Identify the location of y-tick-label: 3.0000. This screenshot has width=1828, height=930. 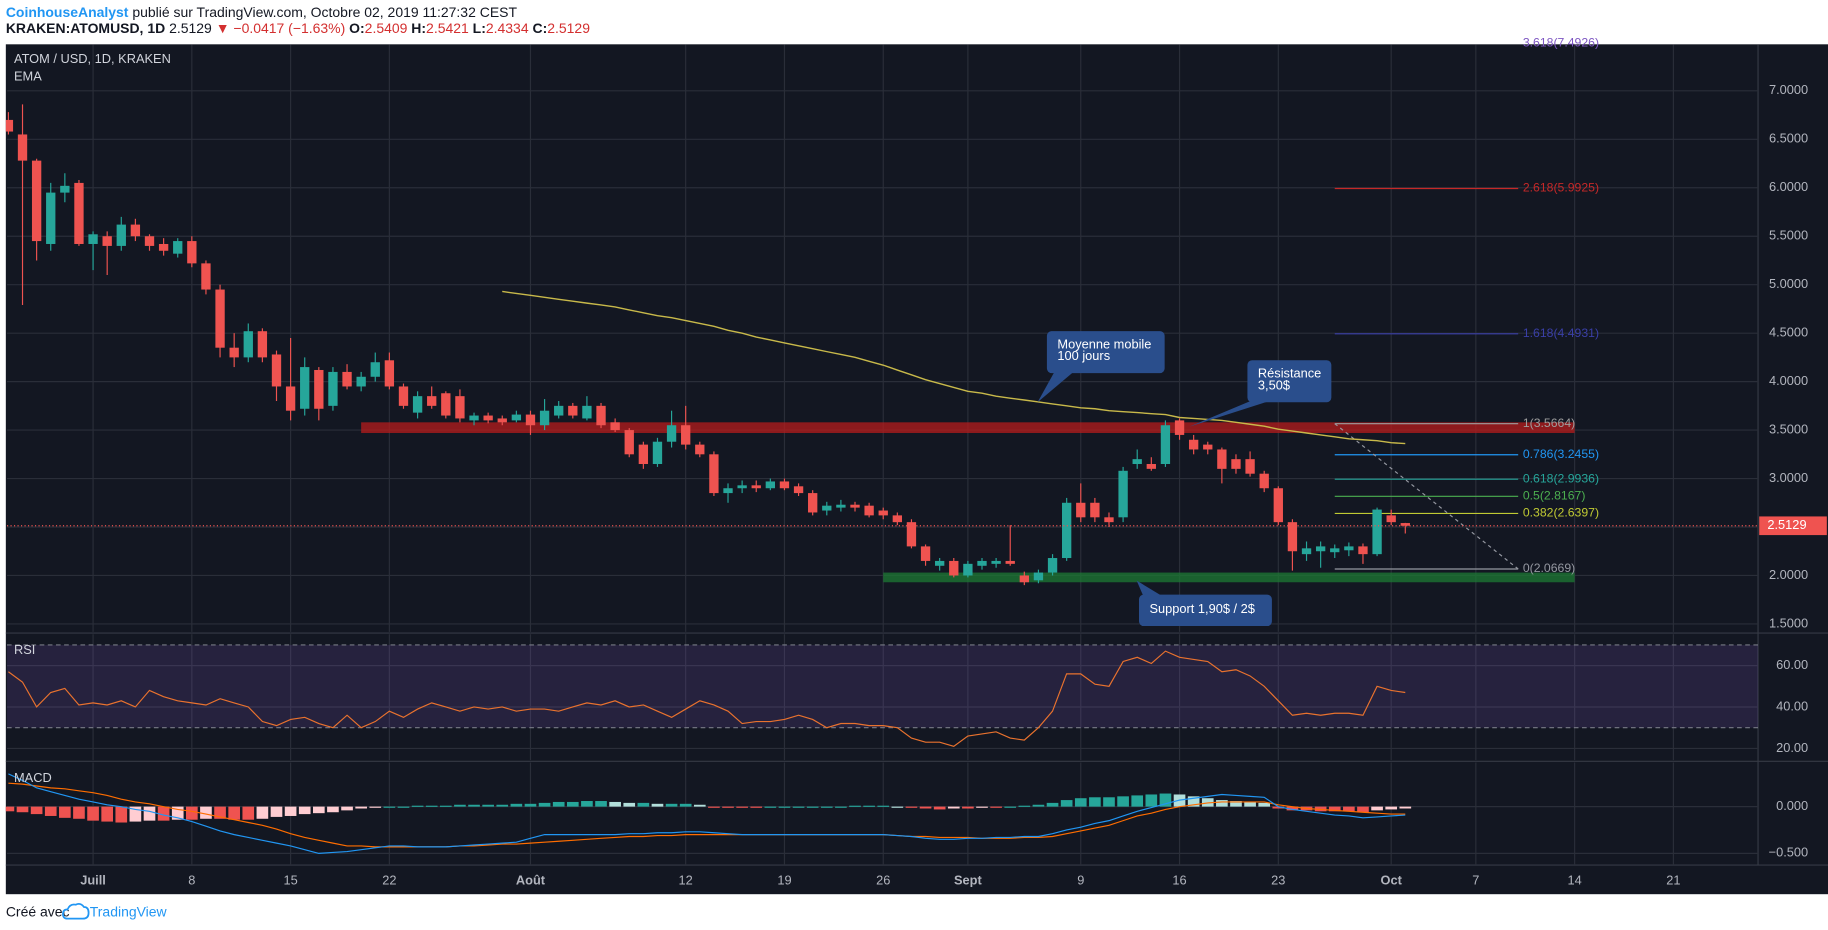
(1788, 477).